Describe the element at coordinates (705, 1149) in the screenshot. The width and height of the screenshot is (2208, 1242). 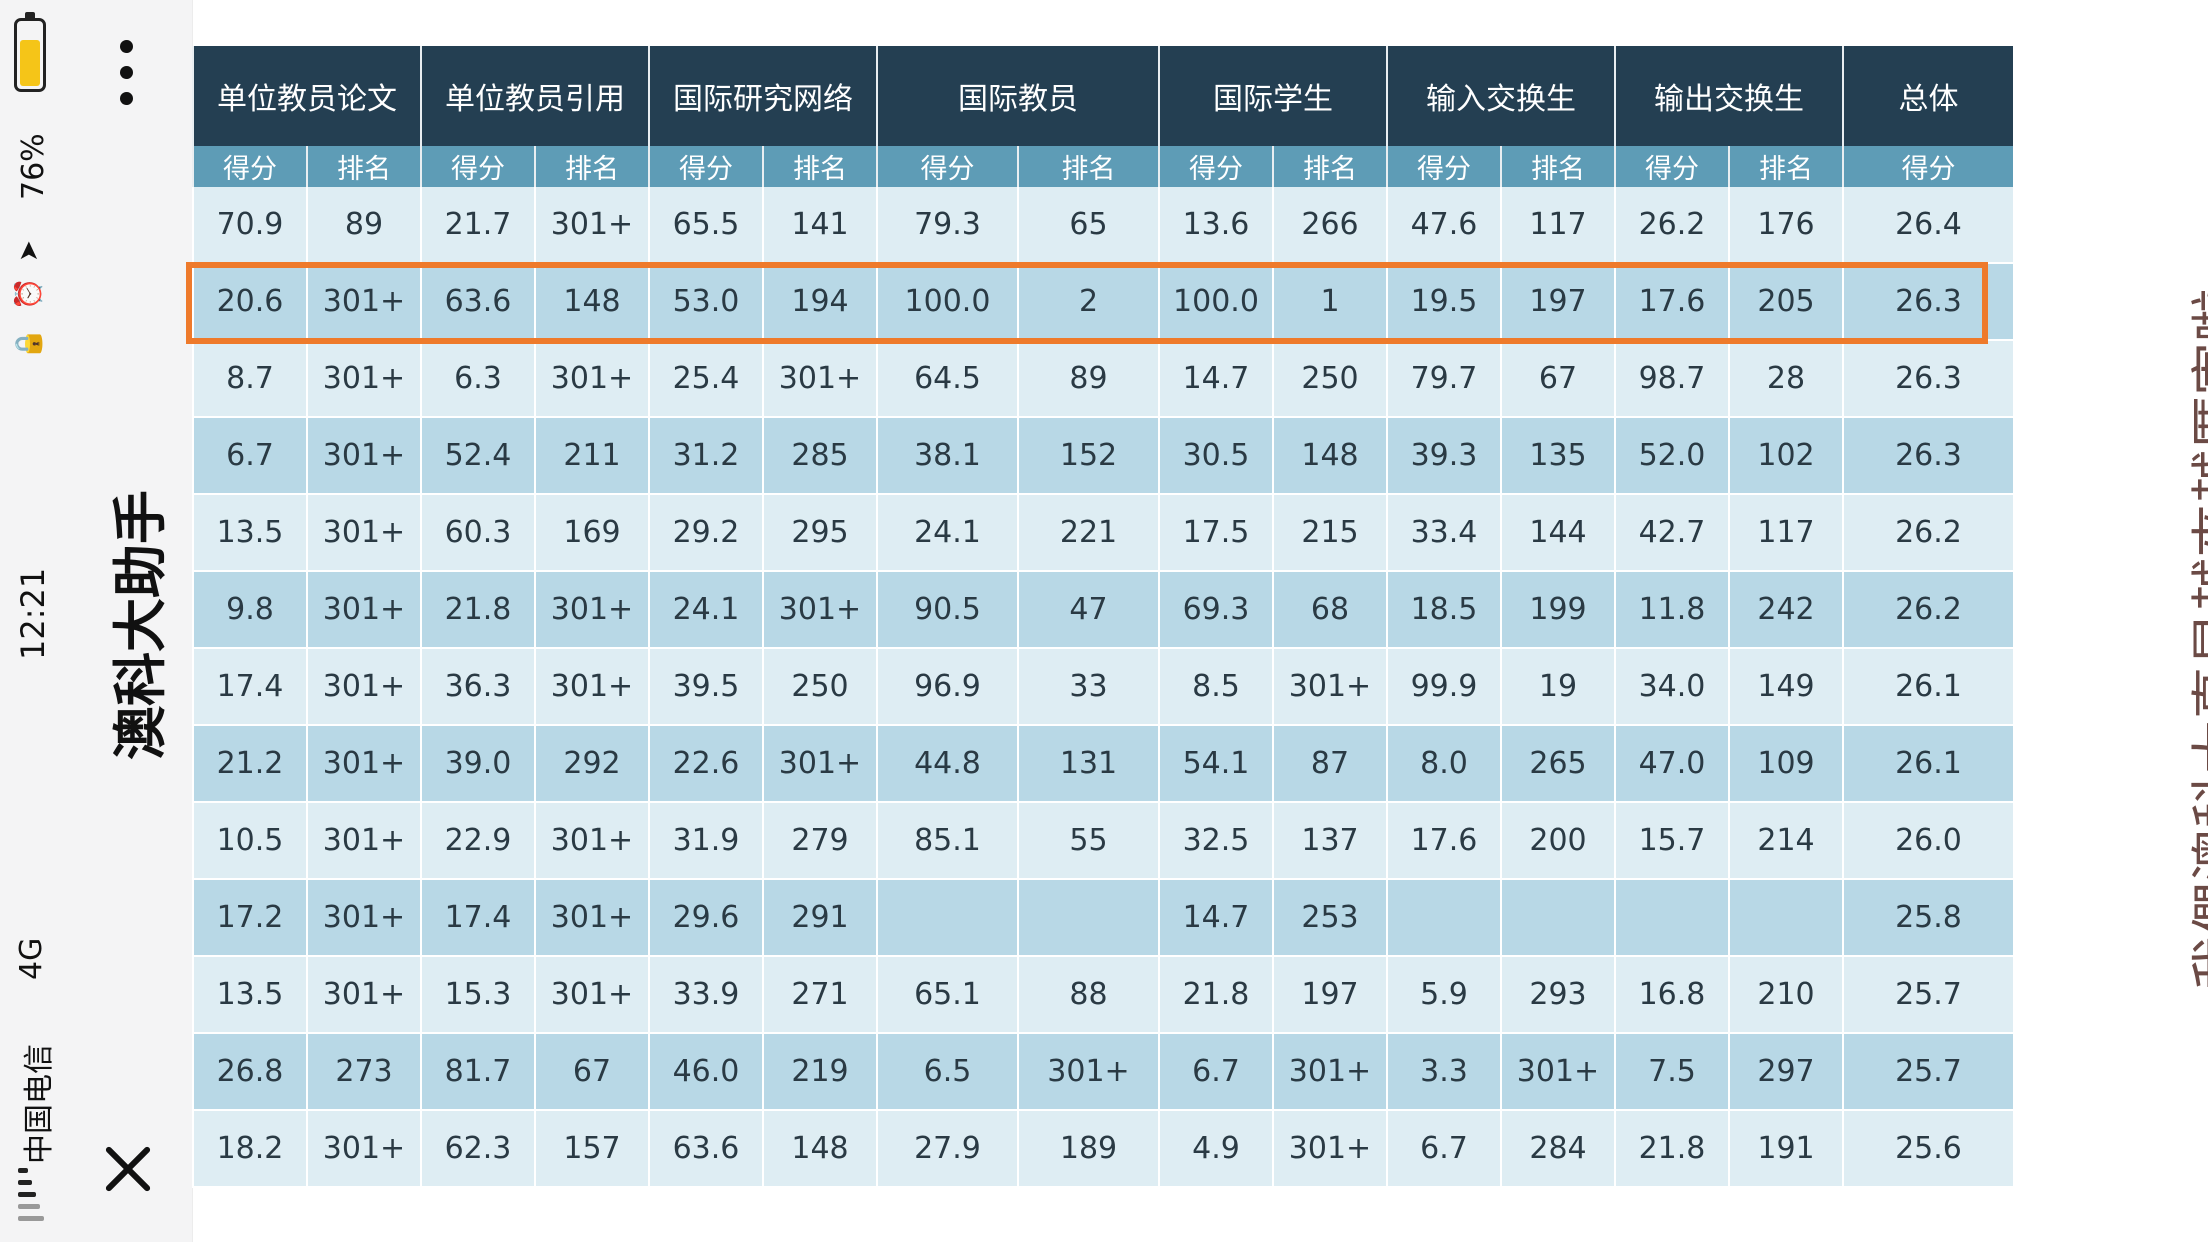
I see `score-cell: 63.6` at that location.